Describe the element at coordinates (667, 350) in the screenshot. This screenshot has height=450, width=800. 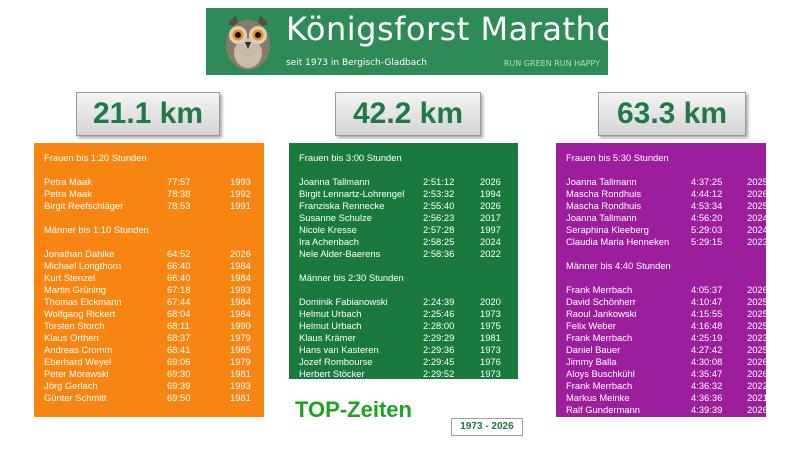
I see `result-row: Daniel Bauer 4:27:42 2025` at that location.